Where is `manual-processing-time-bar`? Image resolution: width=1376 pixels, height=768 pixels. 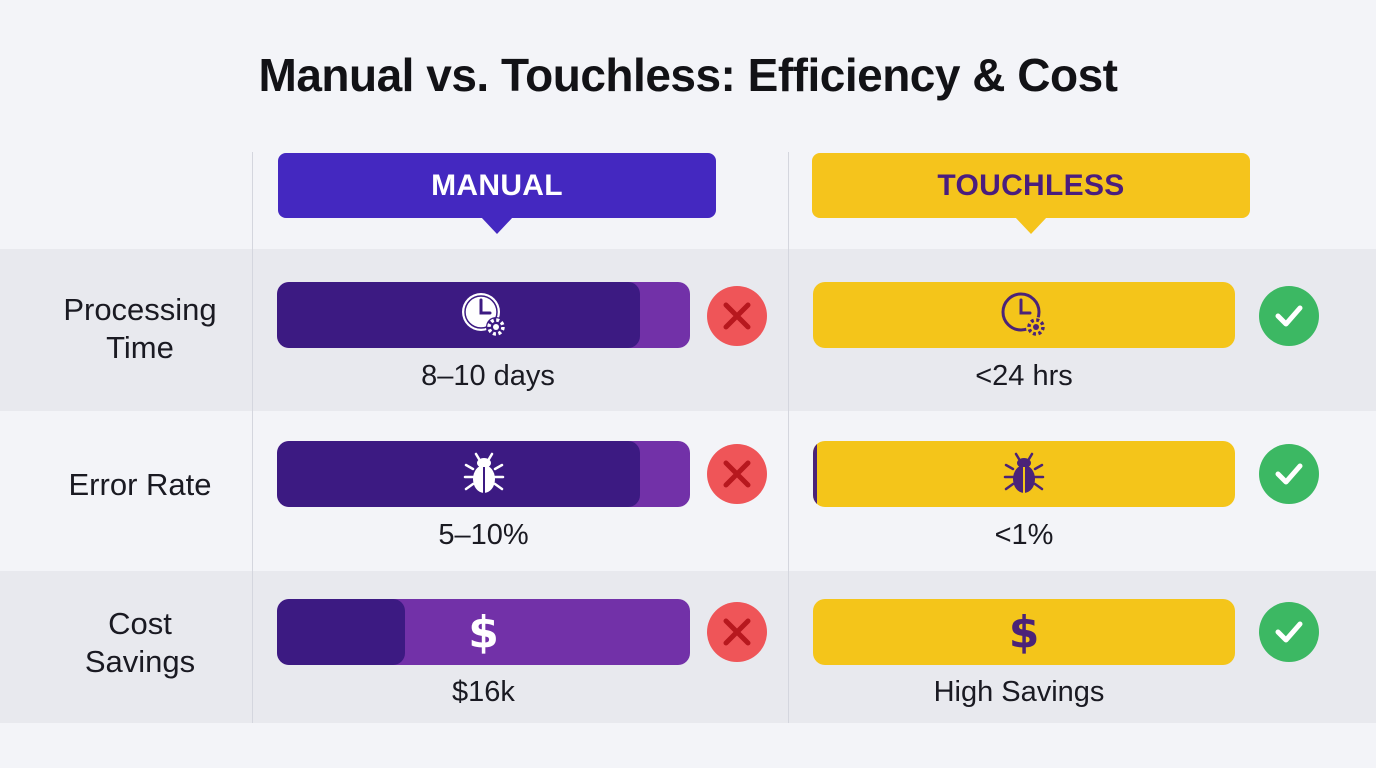 manual-processing-time-bar is located at coordinates (483, 315).